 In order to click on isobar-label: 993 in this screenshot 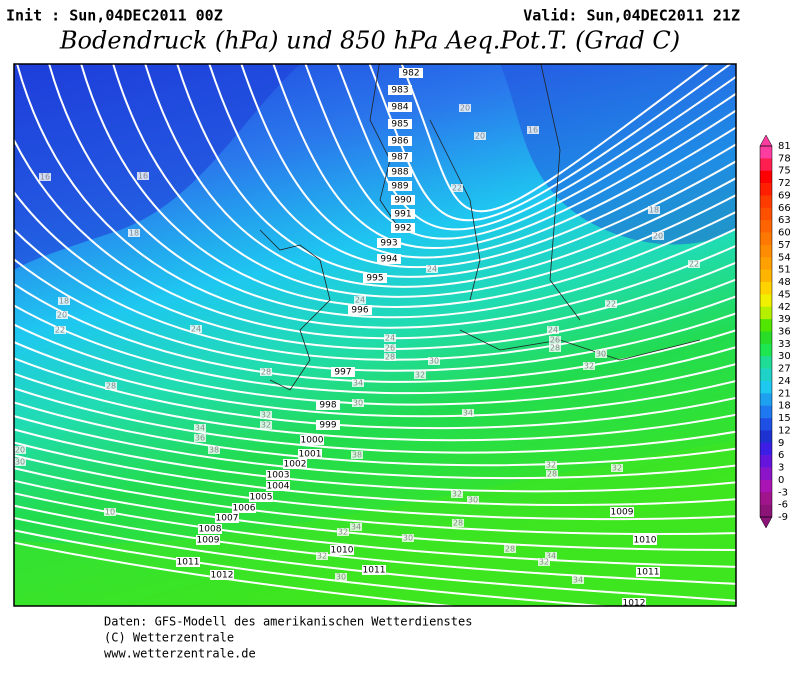, I will do `click(388, 244)`.